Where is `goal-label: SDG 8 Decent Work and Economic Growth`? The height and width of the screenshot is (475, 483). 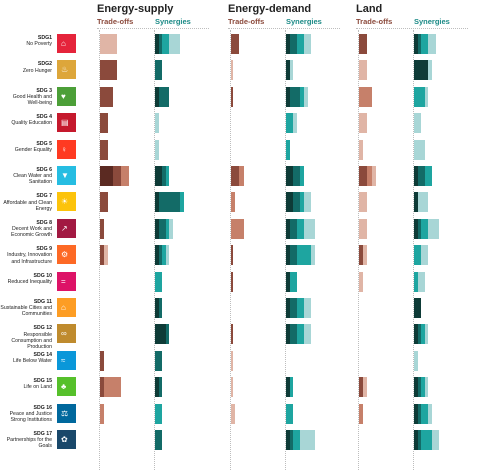 goal-label: SDG 8 Decent Work and Economic Growth is located at coordinates (26, 229).